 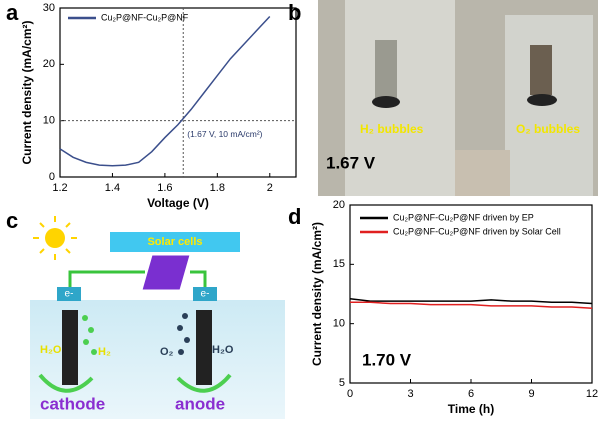 What do you see at coordinates (224, 134) in the screenshot?
I see `annotation: (1.67 V, 10 mA/cm²)` at bounding box center [224, 134].